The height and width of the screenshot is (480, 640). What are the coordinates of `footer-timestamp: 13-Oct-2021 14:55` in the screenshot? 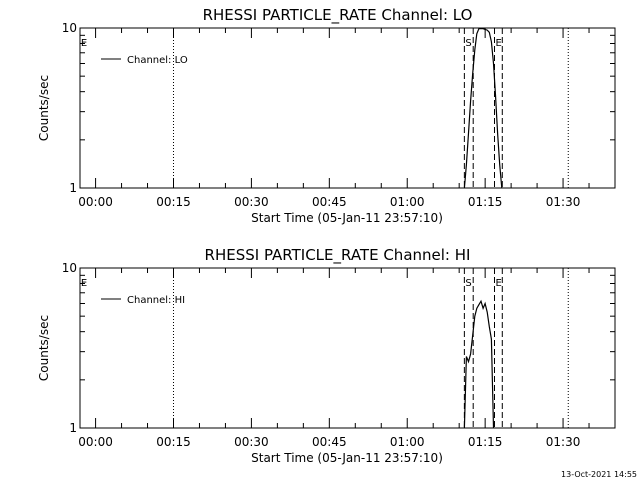 It's located at (599, 474).